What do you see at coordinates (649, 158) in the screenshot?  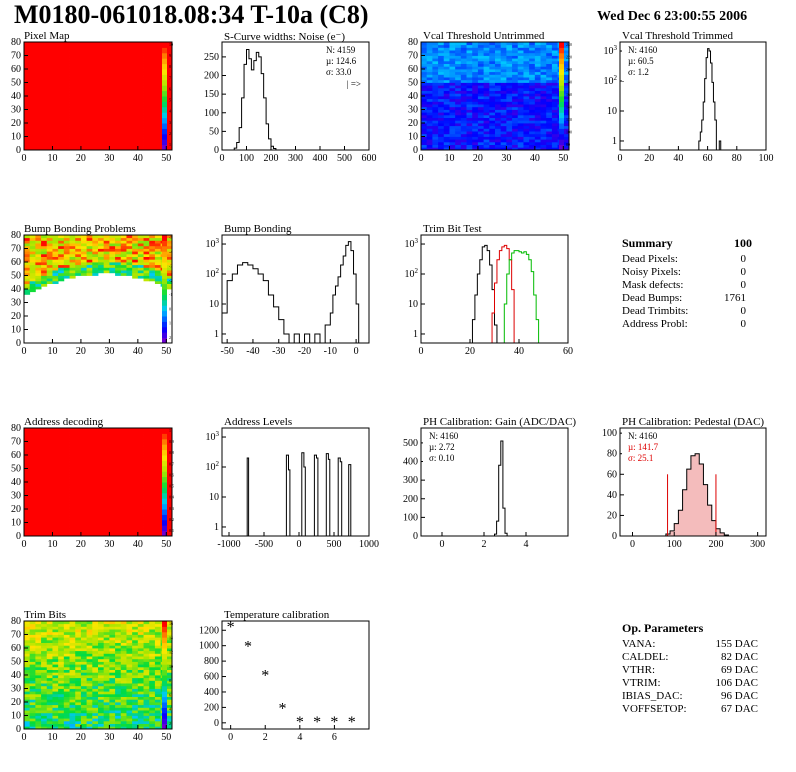 I see `x-tick-label: 20` at bounding box center [649, 158].